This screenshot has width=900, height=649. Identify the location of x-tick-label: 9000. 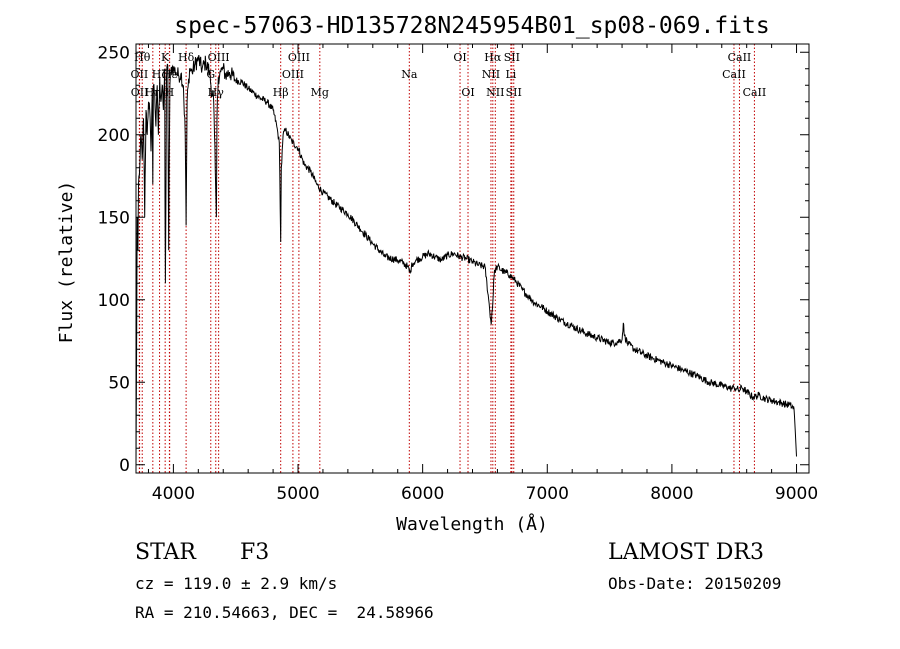
(796, 494).